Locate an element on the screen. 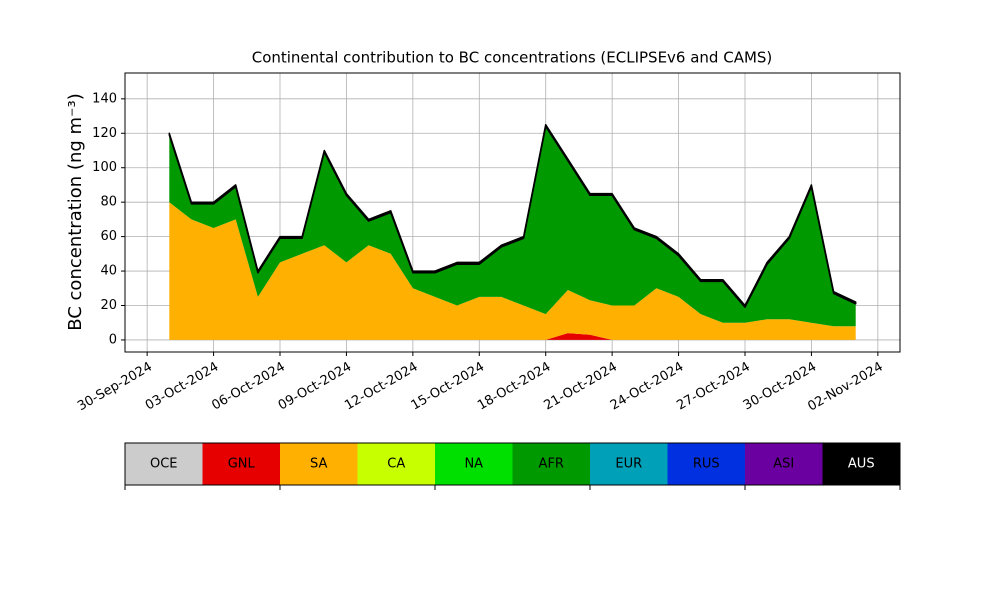 The image size is (1000, 600). legend-frame is located at coordinates (512, 464).